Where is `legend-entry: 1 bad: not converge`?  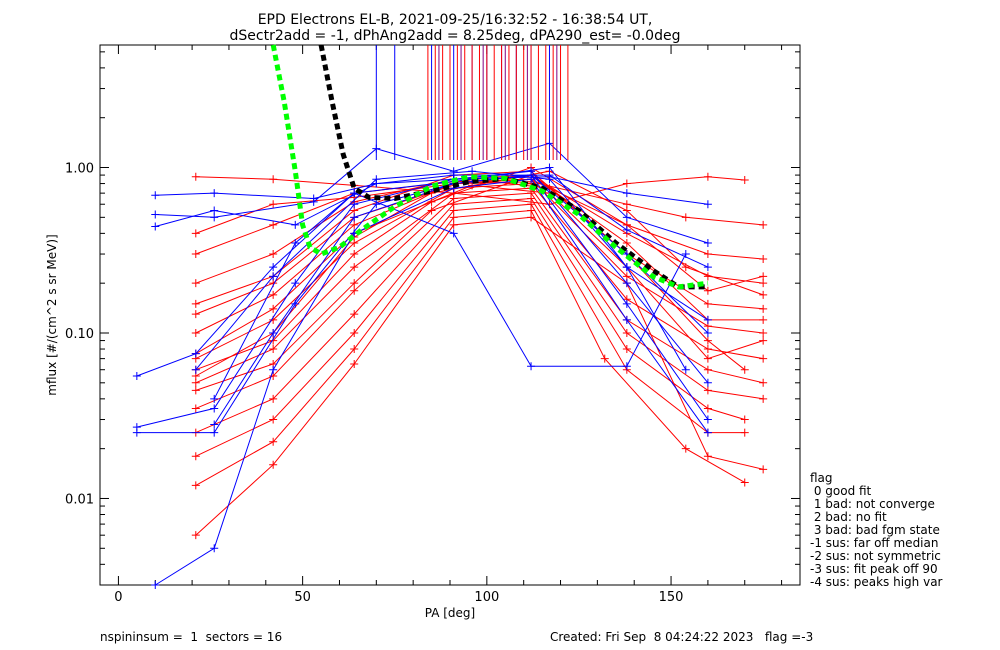
legend-entry: 1 bad: not converge is located at coordinates (872, 504).